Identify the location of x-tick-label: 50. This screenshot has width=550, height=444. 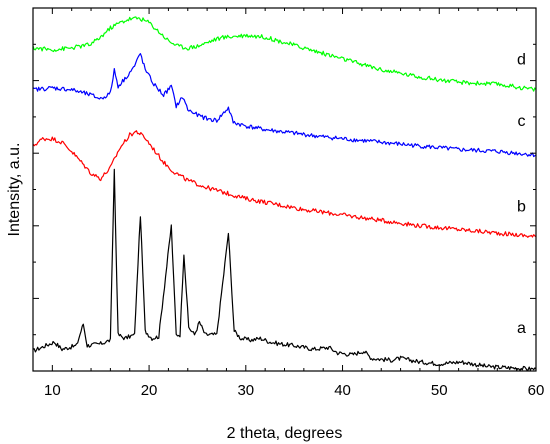
(439, 390).